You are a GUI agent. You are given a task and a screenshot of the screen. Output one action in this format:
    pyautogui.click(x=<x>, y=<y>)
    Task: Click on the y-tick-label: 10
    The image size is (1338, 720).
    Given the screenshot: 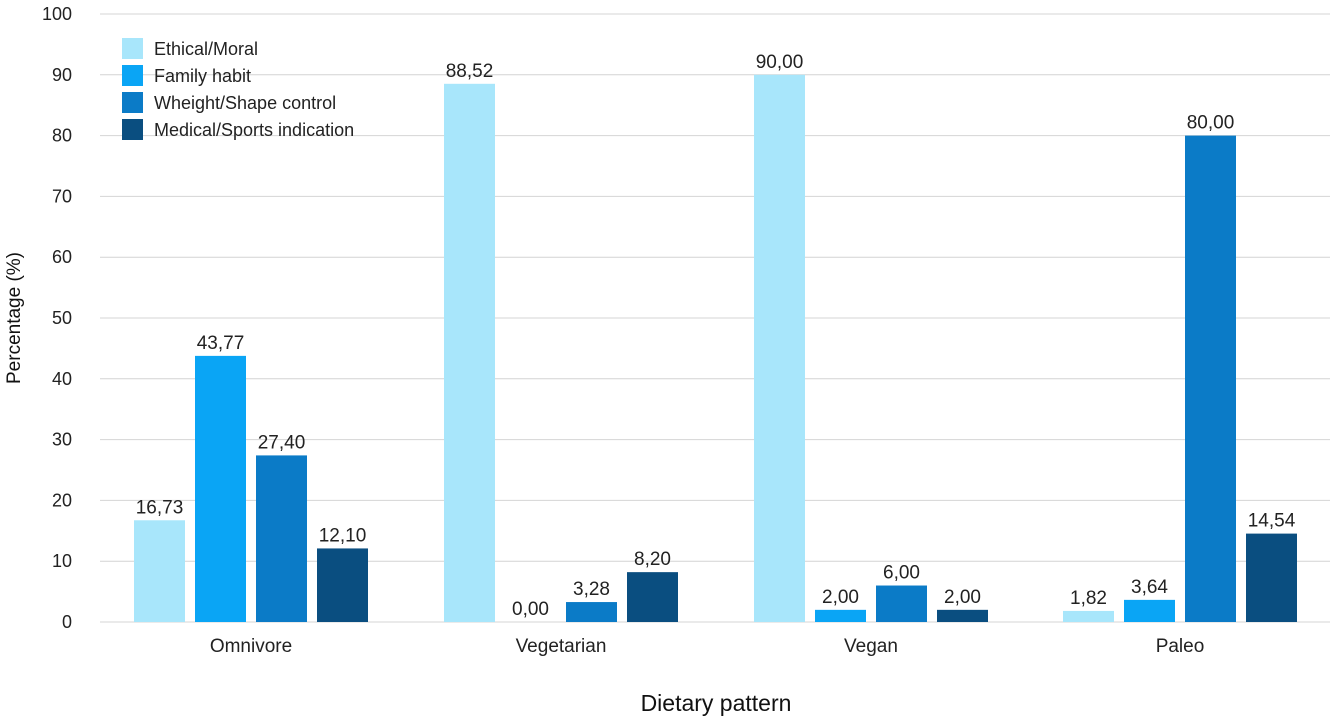 What is the action you would take?
    pyautogui.click(x=62, y=561)
    